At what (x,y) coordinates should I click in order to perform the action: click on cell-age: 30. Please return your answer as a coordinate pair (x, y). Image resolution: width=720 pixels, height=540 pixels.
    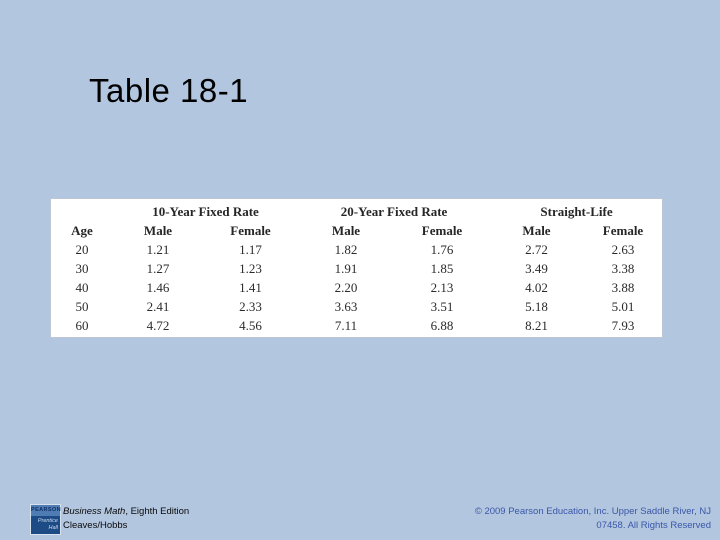
    Looking at the image, I should click on (82, 268).